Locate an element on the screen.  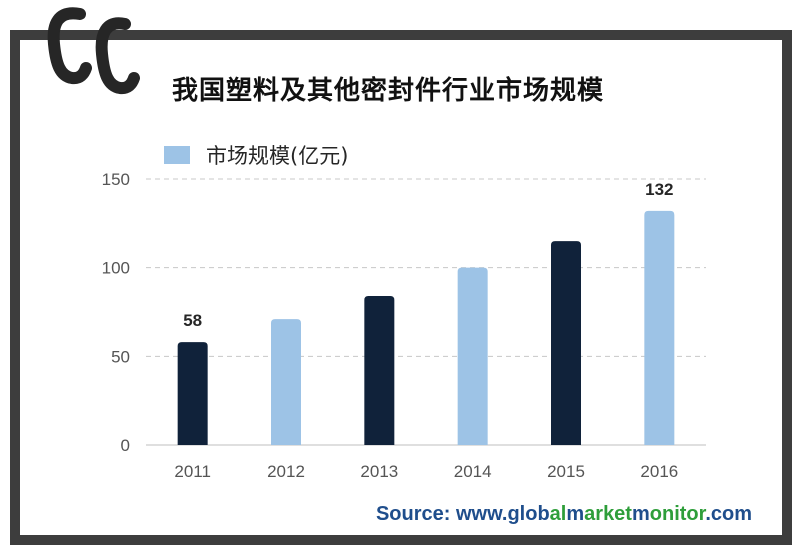
x-tick-label: 2012 is located at coordinates (286, 471).